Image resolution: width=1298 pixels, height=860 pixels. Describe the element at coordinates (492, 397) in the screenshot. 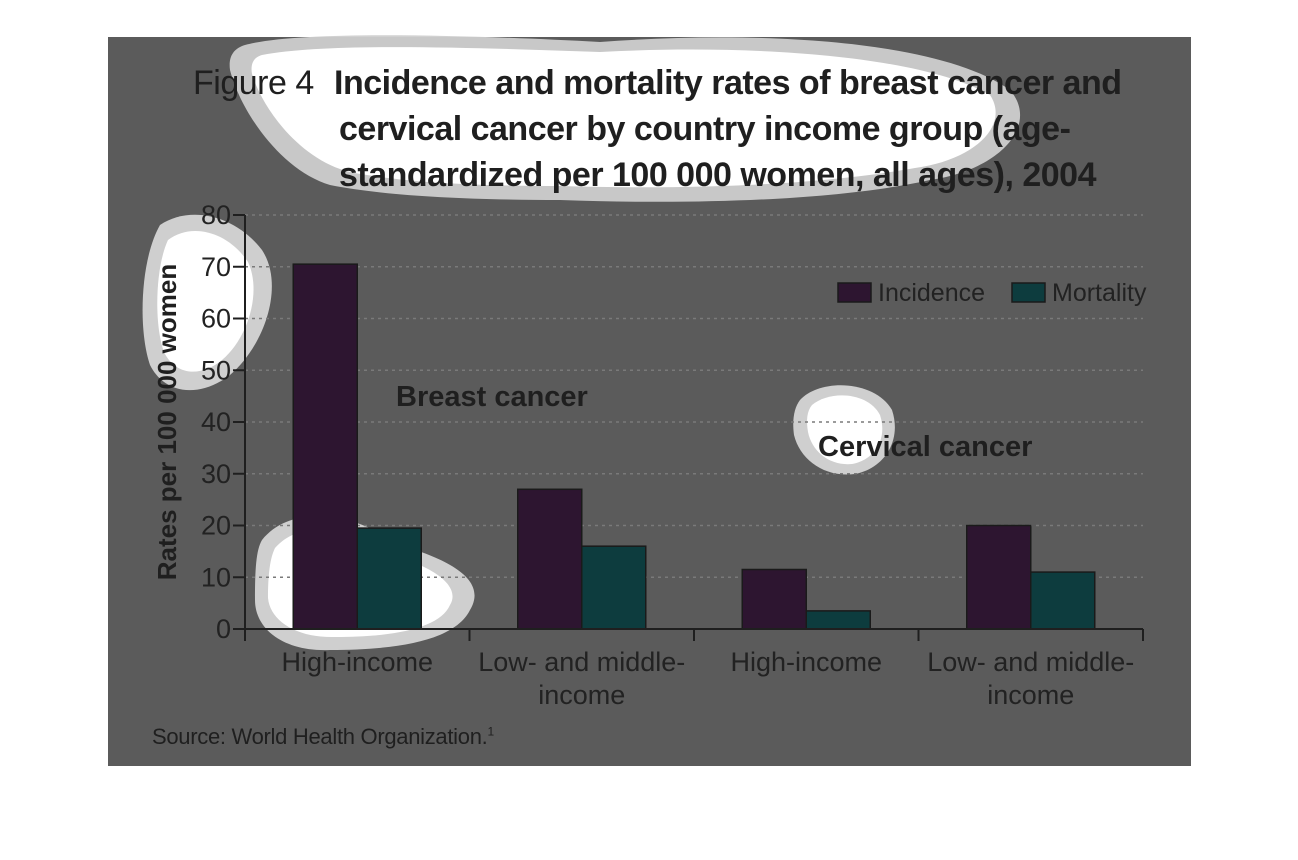

I see `group-label-breast-cancer: Breast cancer` at that location.